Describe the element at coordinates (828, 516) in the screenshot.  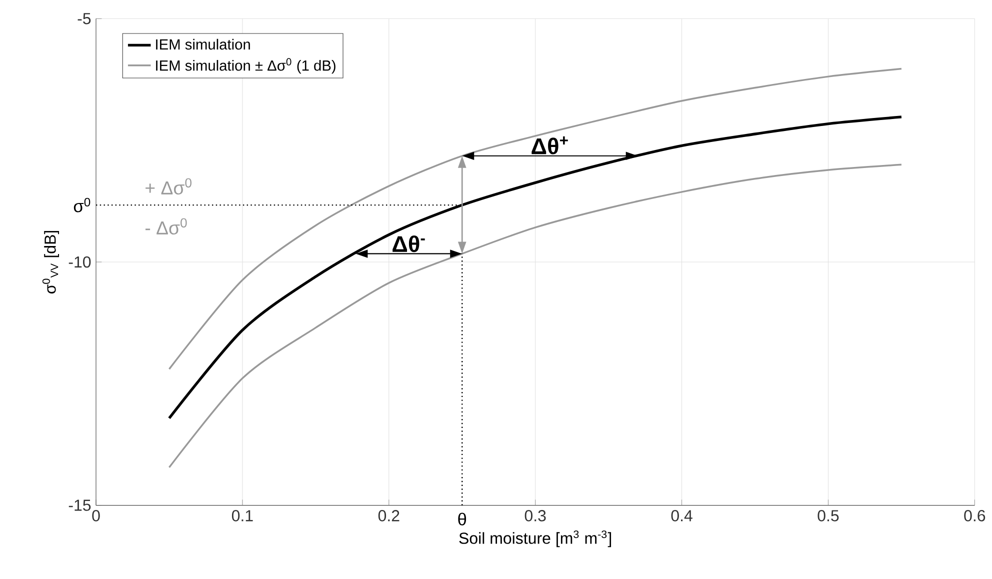
I see `x-tick-label: 0.5` at that location.